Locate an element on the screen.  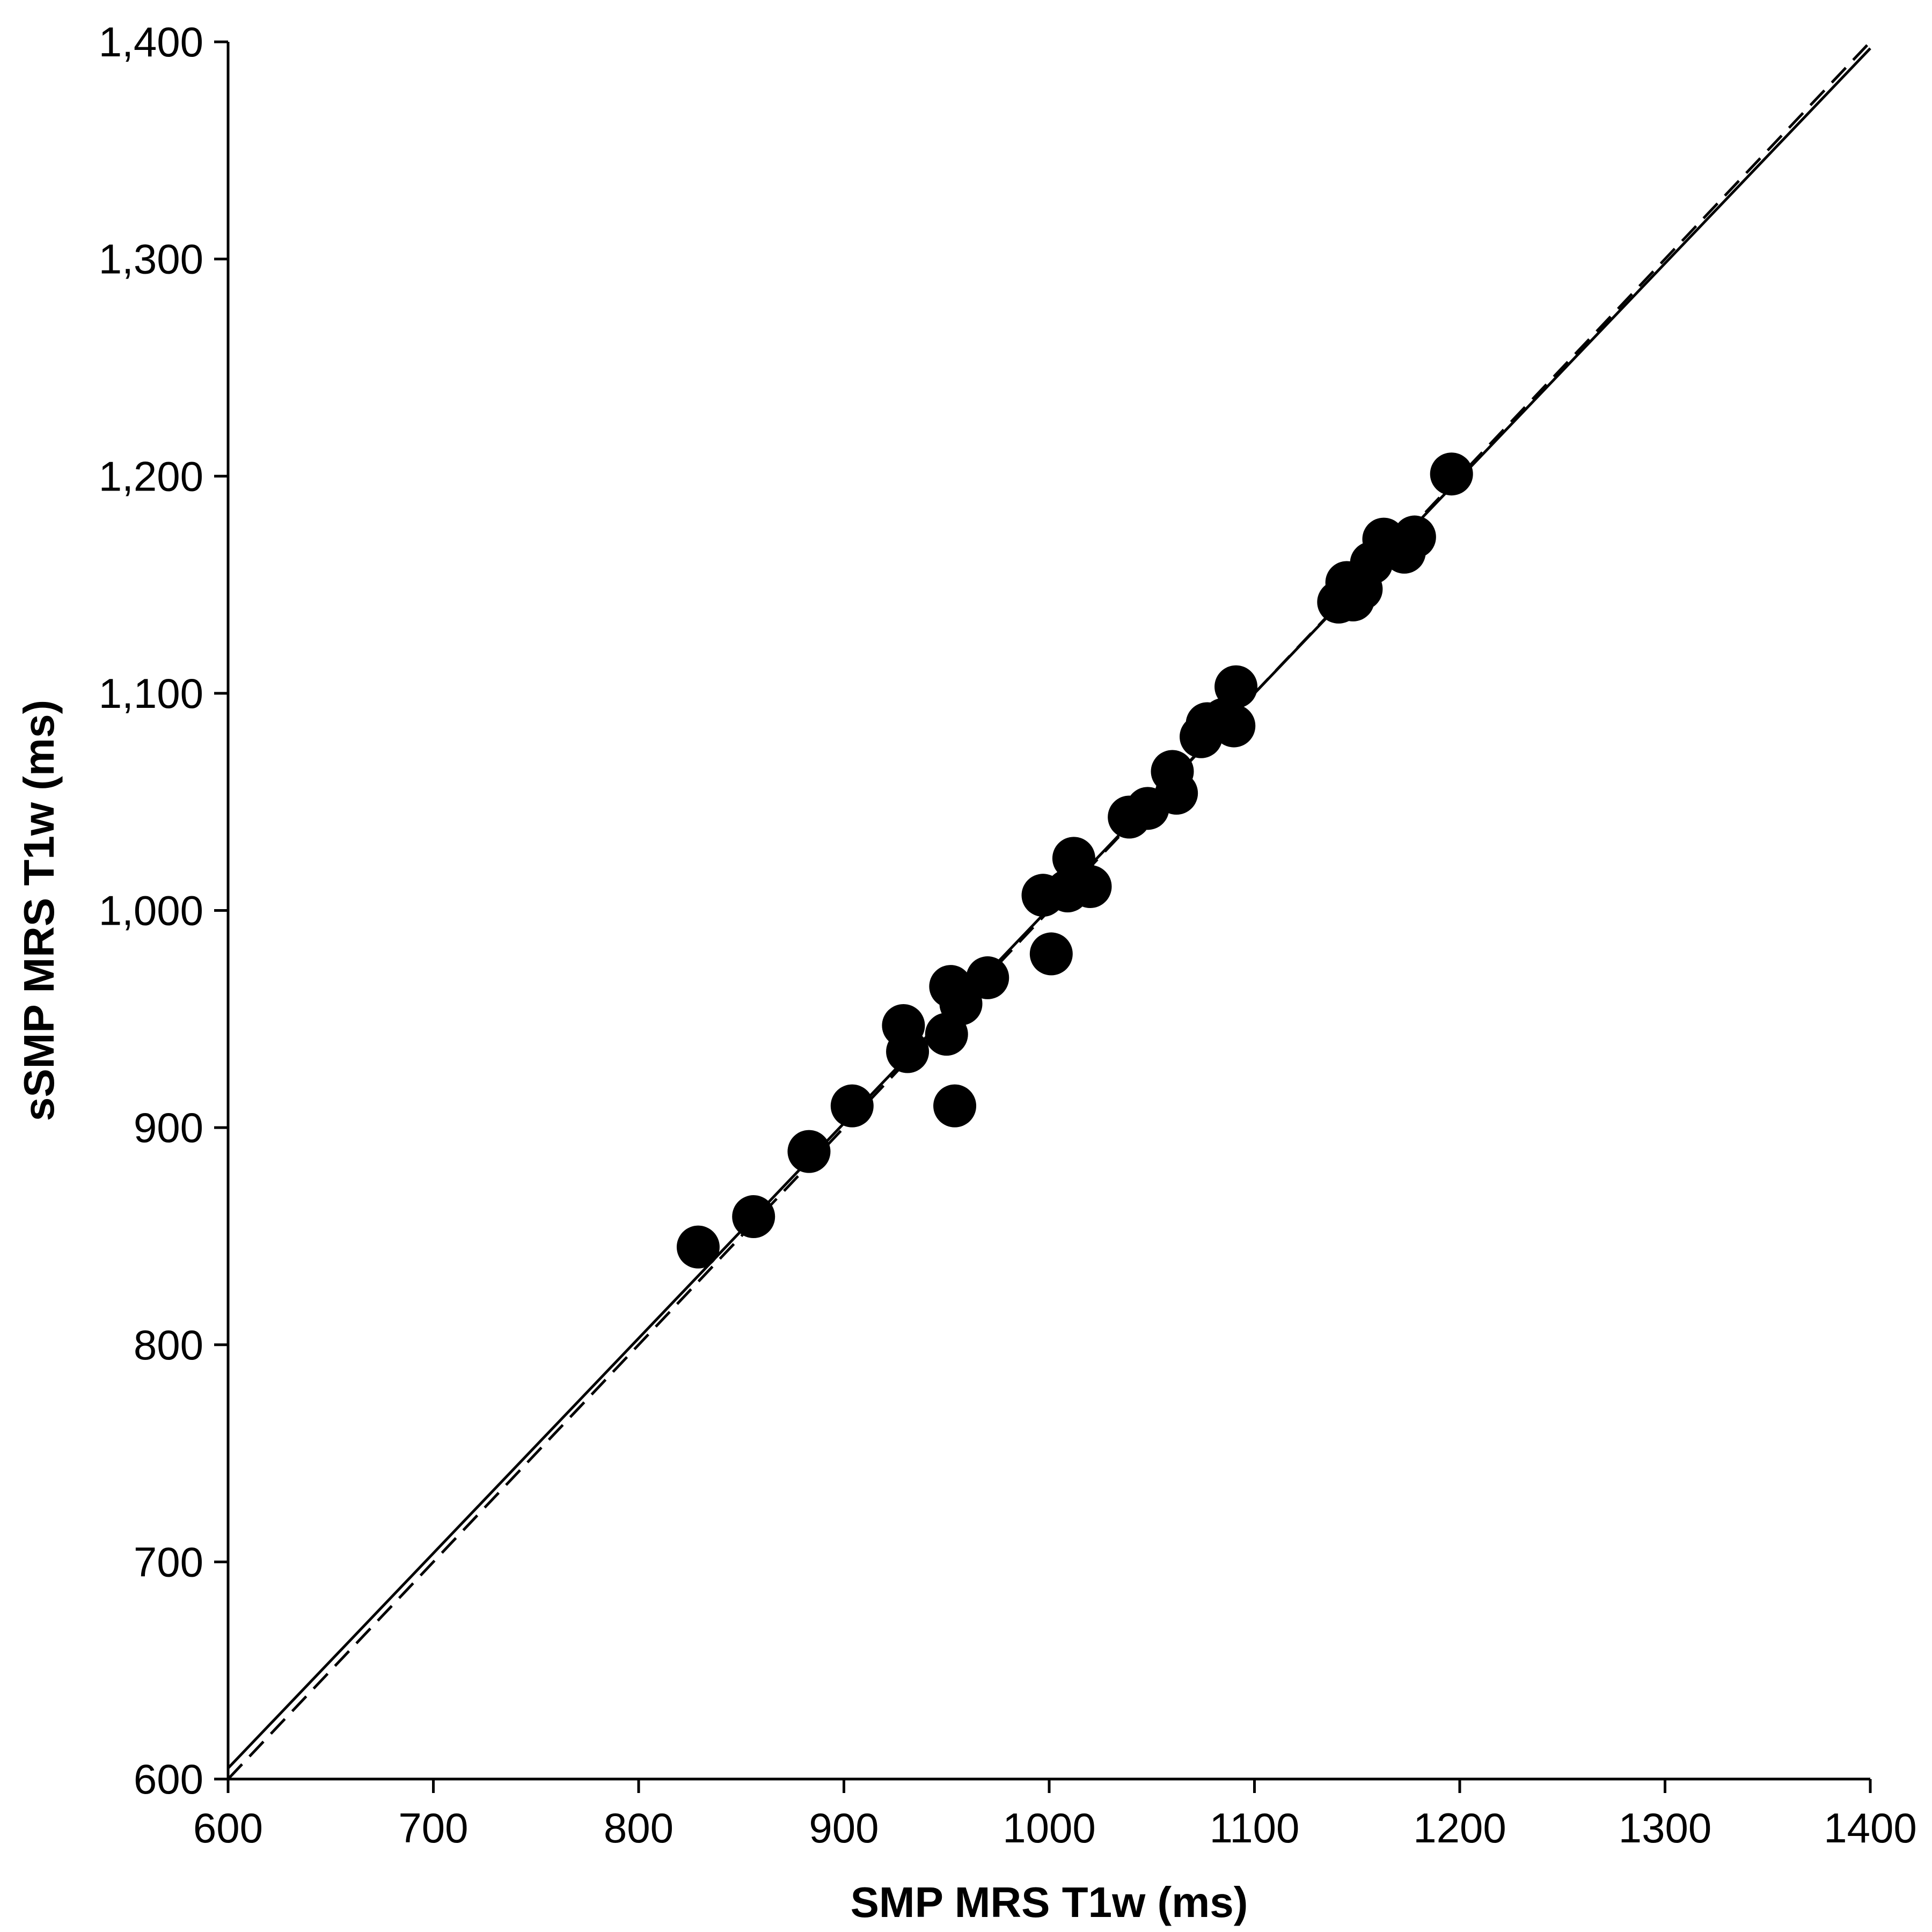
x-tick-label: 1400 is located at coordinates (1870, 1827).